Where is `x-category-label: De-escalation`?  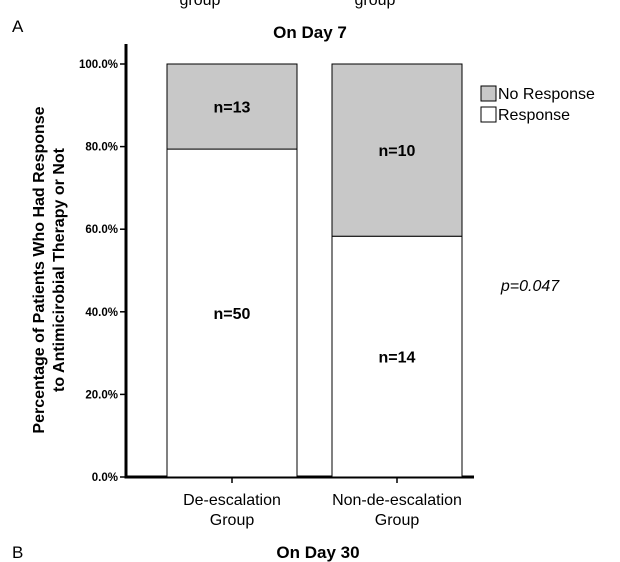 x-category-label: De-escalation is located at coordinates (232, 500).